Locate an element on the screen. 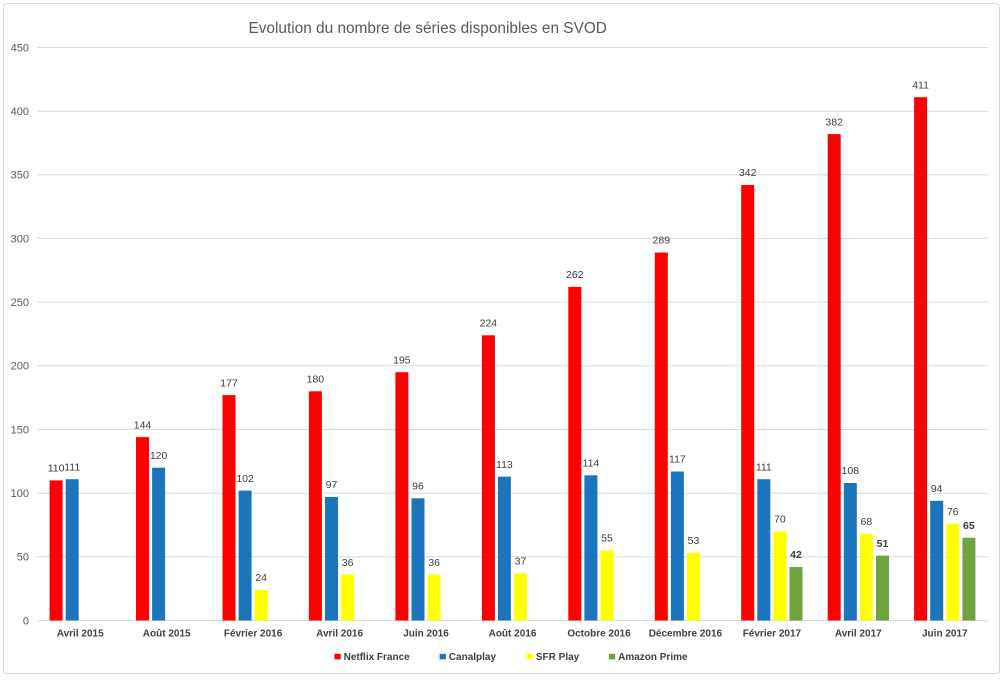 Image resolution: width=1002 pixels, height=684 pixels. svg-text: Amazon Prime is located at coordinates (653, 657).